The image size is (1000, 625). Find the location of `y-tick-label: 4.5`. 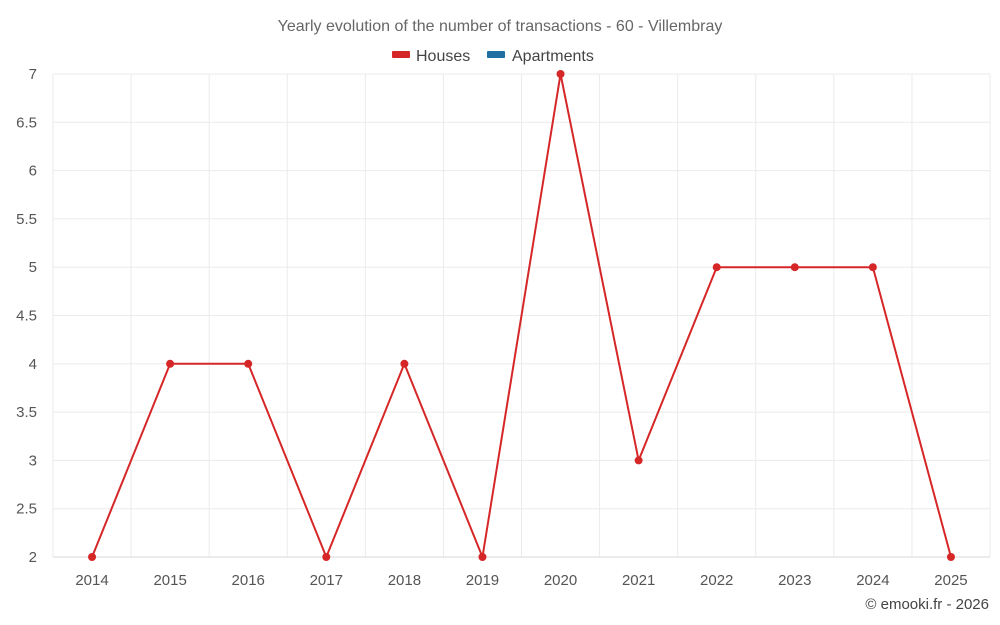

y-tick-label: 4.5 is located at coordinates (26, 316).